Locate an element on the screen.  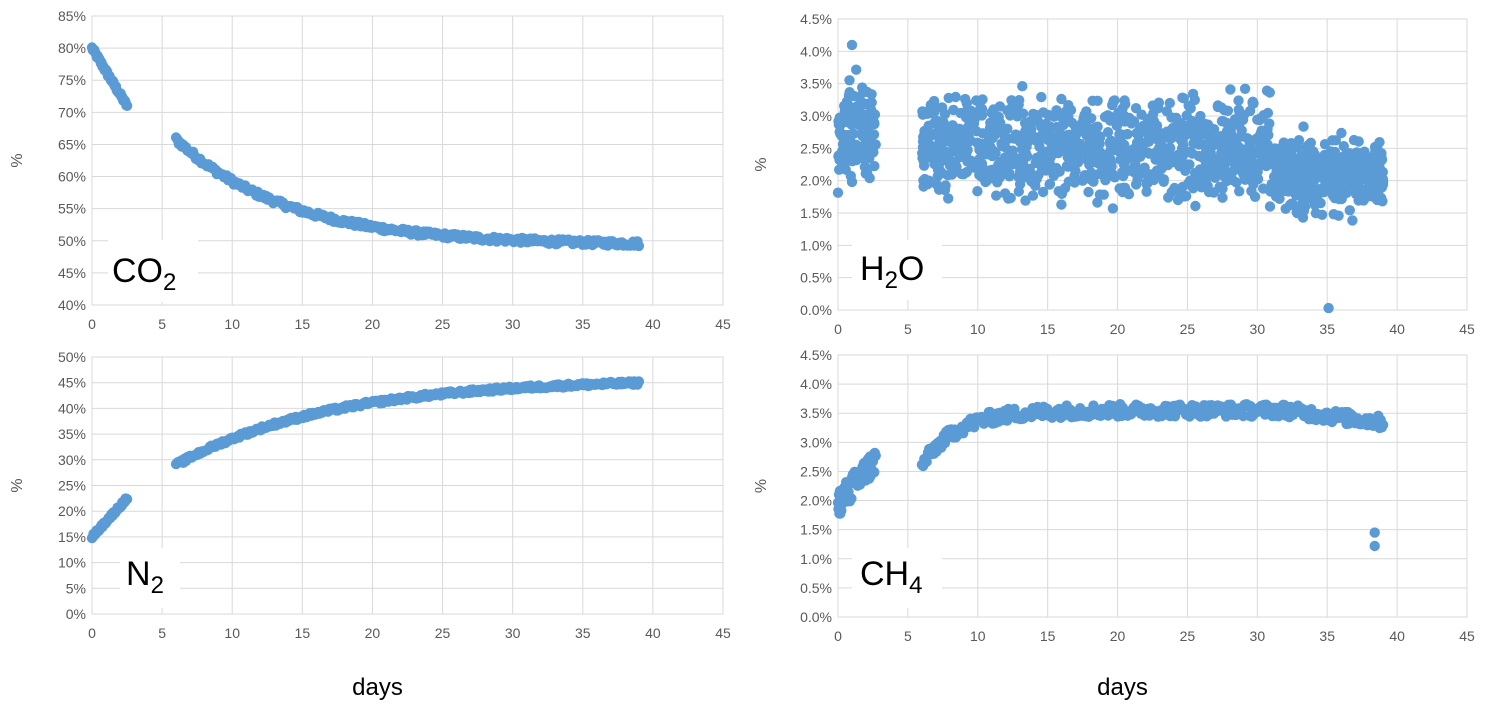
x-tick-label: 5 is located at coordinates (908, 329).